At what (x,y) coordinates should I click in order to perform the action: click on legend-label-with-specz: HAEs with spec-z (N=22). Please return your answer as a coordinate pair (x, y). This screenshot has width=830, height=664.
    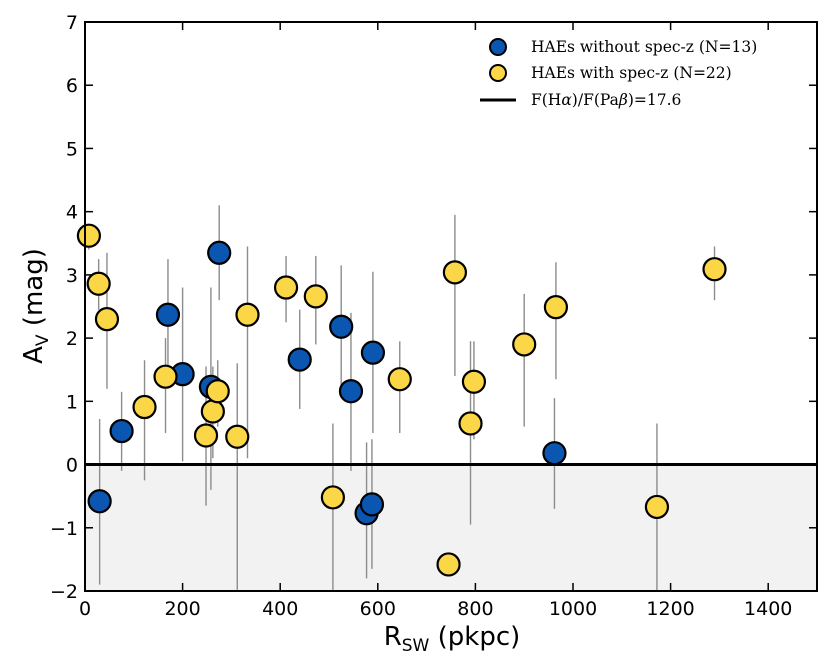
    Looking at the image, I should click on (631, 73).